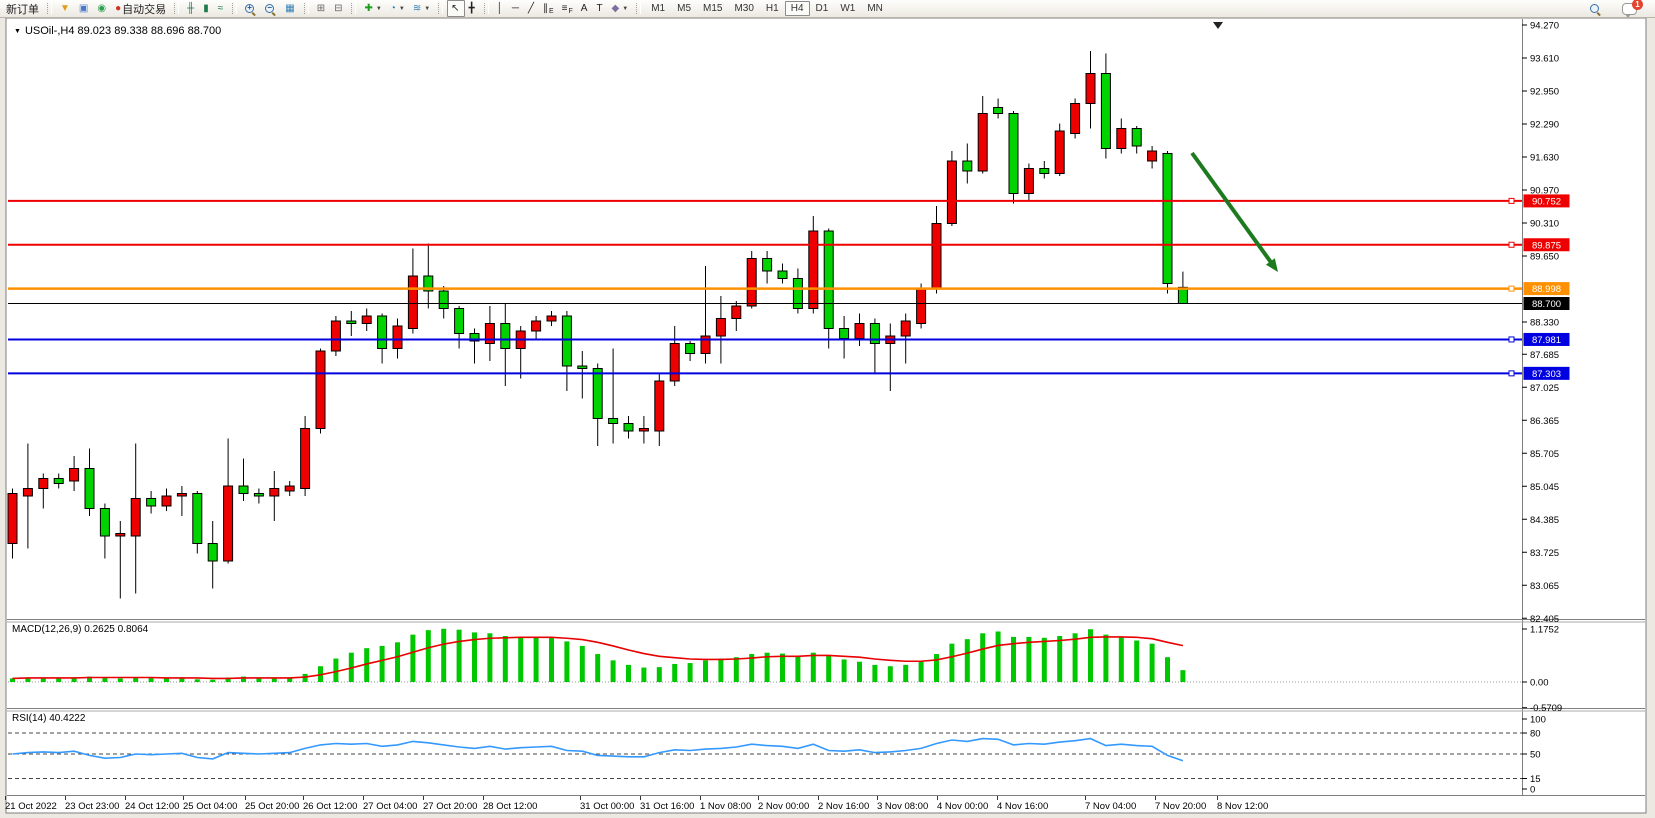 The width and height of the screenshot is (1655, 818). Describe the element at coordinates (1630, 9) in the screenshot. I see `notifications-button: 1` at that location.